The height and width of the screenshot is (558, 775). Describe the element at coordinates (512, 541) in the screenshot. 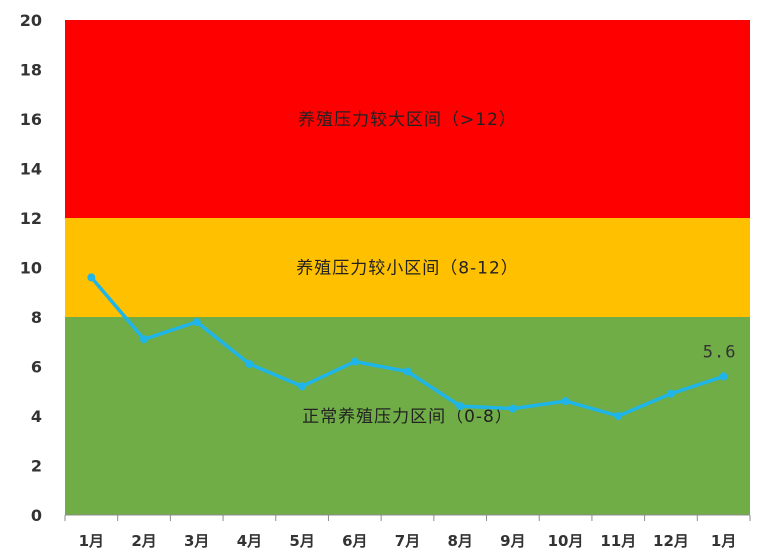

I see `x-tick-label: 9月` at that location.